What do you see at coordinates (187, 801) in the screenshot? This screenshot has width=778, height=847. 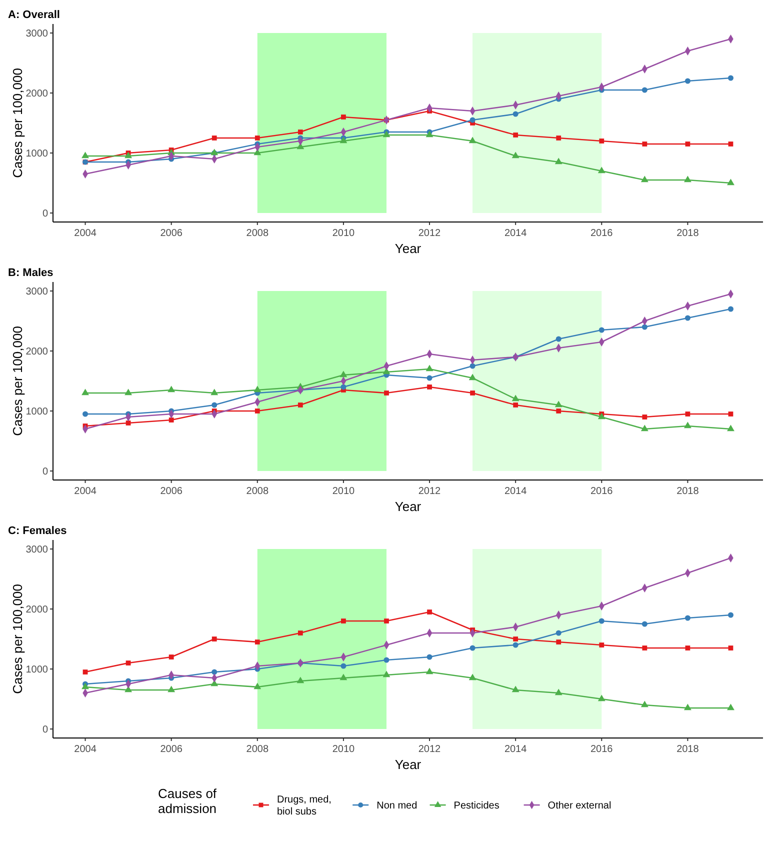 I see `legend-title: Causes of admission` at bounding box center [187, 801].